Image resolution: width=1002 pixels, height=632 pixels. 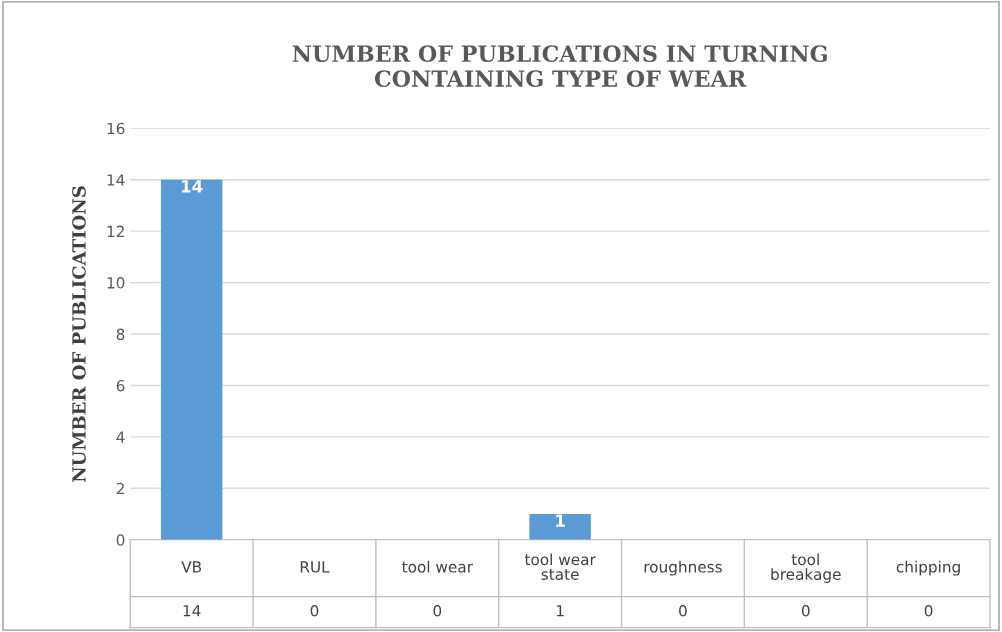 What do you see at coordinates (559, 66) in the screenshot?
I see `chart-title: NUMBER OF PUBLICATIONS IN TURNING CONTAINING TYPE OF WEAR` at bounding box center [559, 66].